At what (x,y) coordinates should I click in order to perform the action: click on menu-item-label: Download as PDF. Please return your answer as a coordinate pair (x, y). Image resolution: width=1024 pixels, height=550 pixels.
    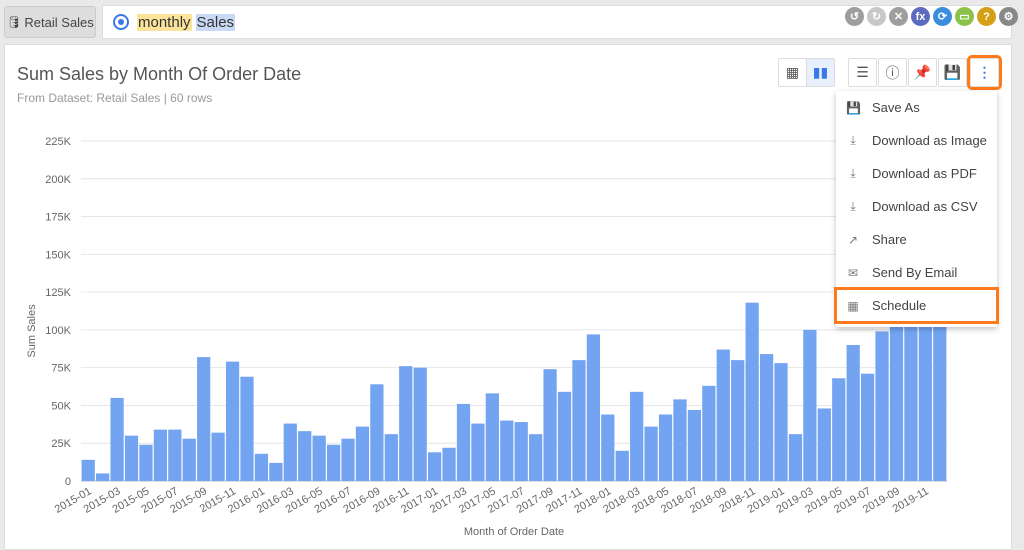
    Looking at the image, I should click on (924, 173).